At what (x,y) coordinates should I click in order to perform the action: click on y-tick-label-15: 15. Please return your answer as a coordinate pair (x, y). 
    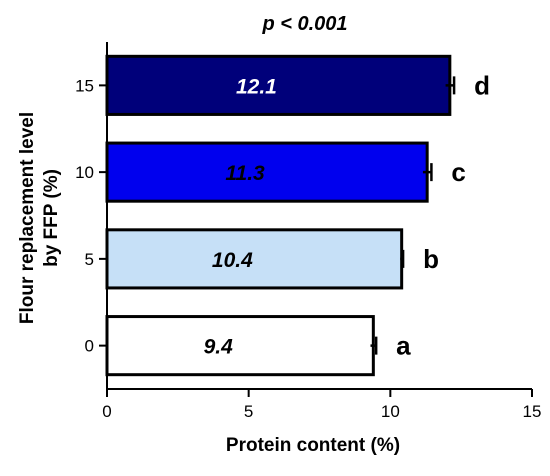
    Looking at the image, I should click on (84, 85).